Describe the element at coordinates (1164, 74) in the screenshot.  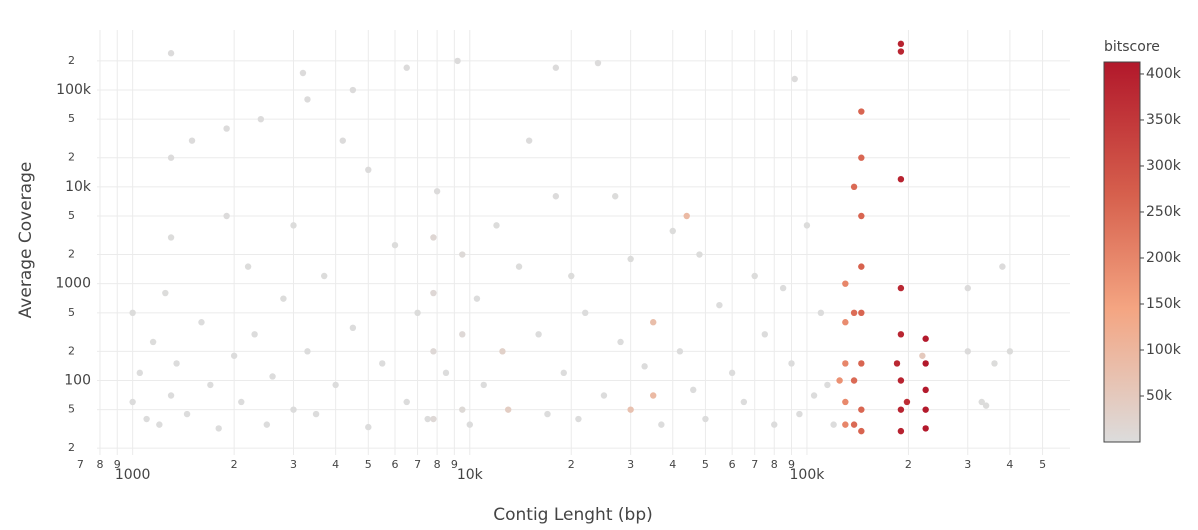
I see `colorbar-tick-label: 400k` at that location.